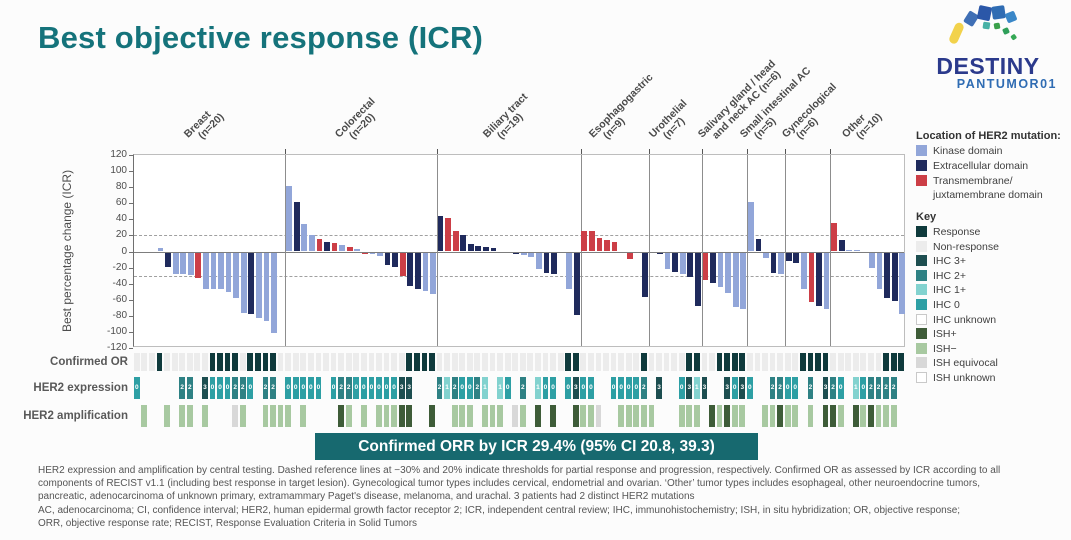 The height and width of the screenshot is (540, 1071). Describe the element at coordinates (118, 154) in the screenshot. I see `y-tick-label: 120` at that location.